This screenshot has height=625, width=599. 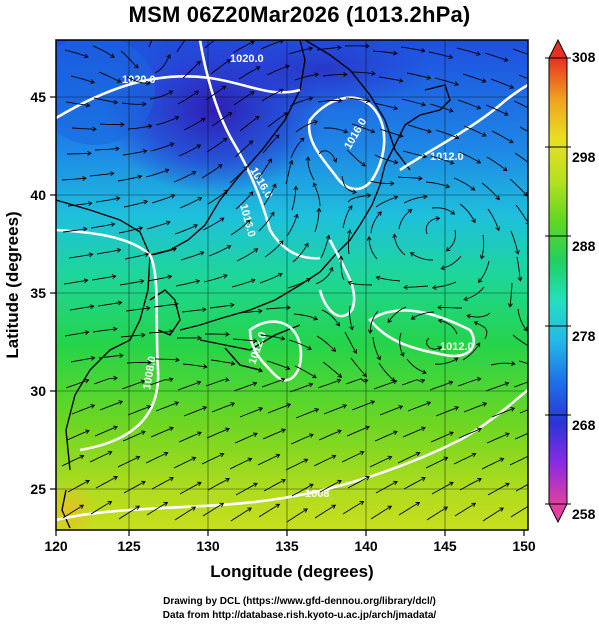 I want to click on cold-air-region-north, so click(x=320, y=75).